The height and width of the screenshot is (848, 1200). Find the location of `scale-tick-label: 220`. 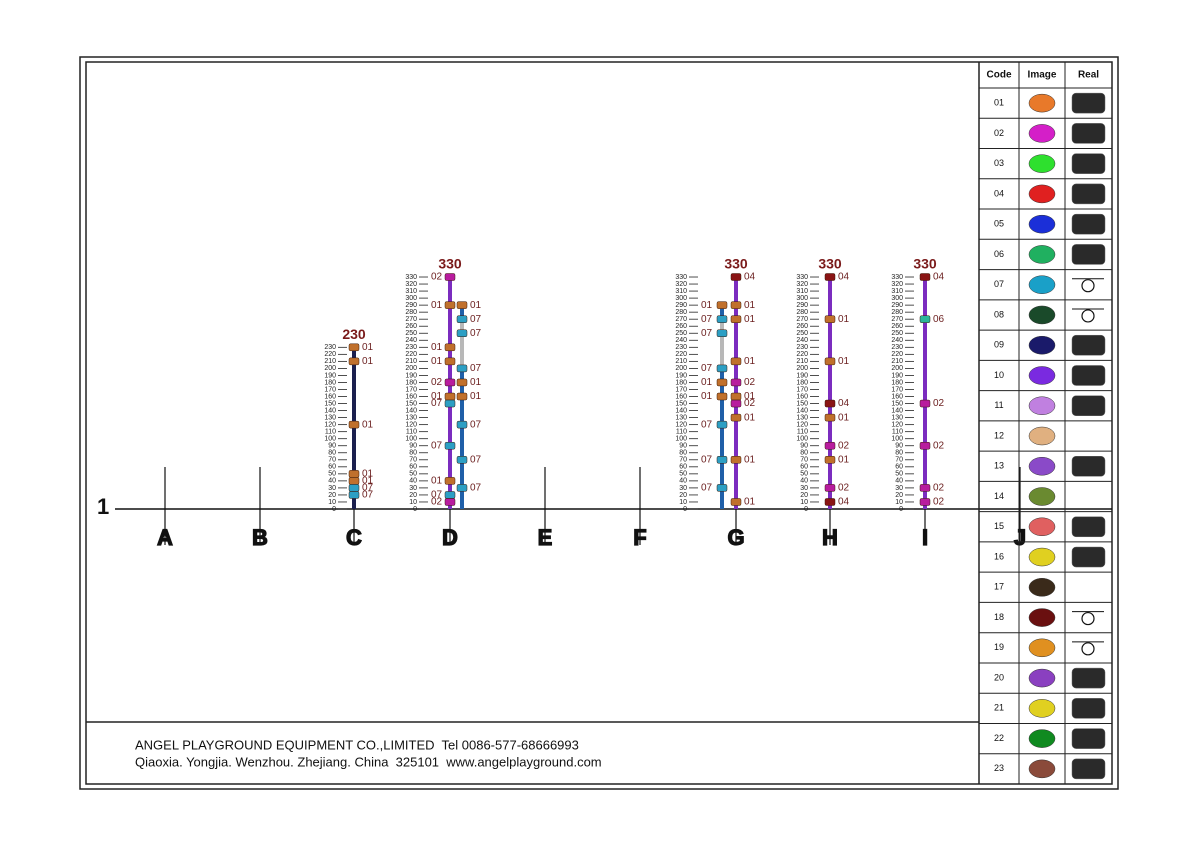

scale-tick-label: 220 is located at coordinates (411, 354).